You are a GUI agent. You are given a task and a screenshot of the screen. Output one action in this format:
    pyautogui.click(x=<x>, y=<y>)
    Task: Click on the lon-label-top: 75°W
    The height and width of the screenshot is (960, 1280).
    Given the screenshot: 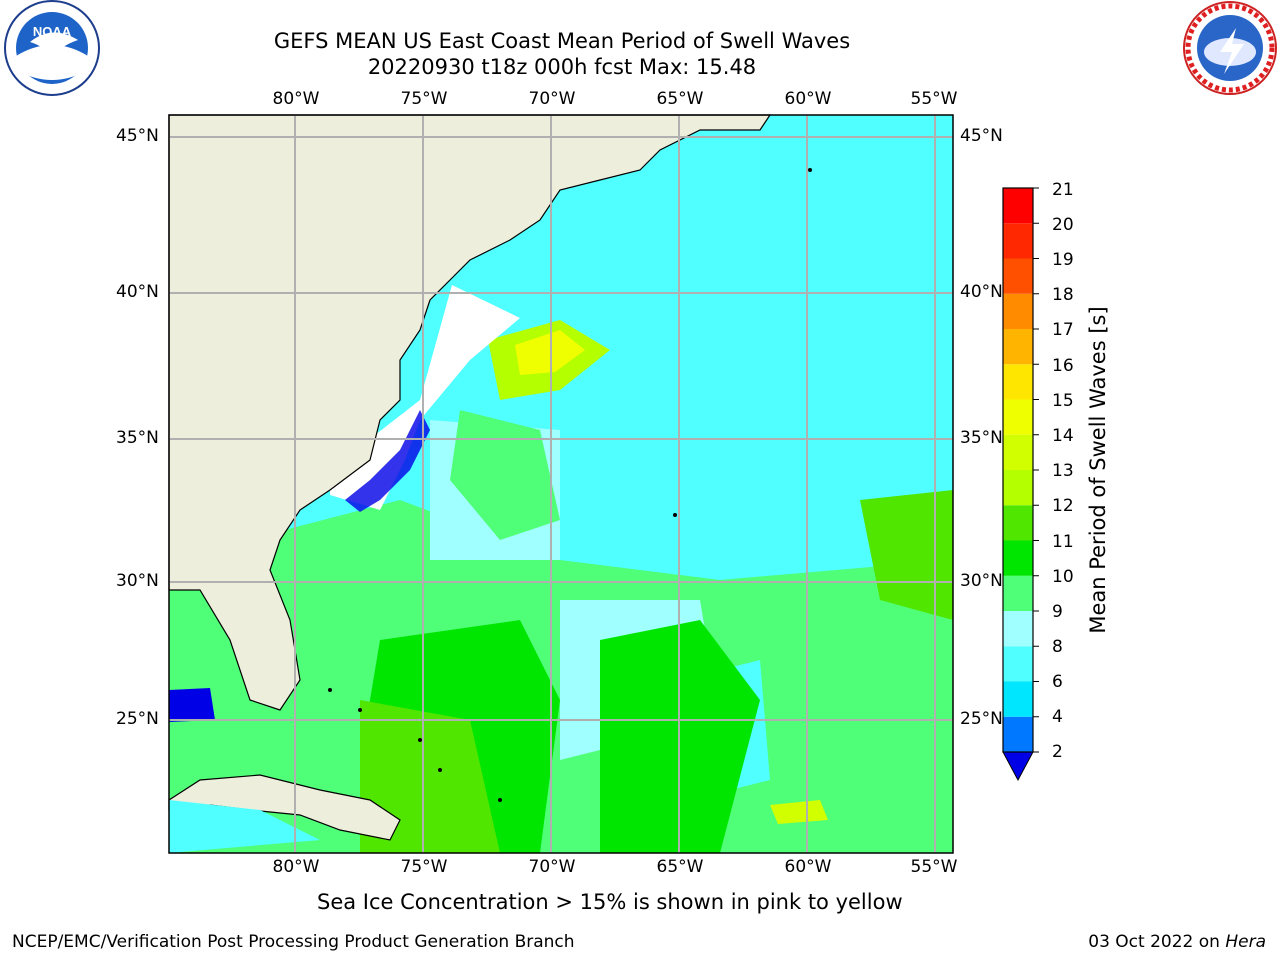 What is the action you would take?
    pyautogui.click(x=424, y=99)
    